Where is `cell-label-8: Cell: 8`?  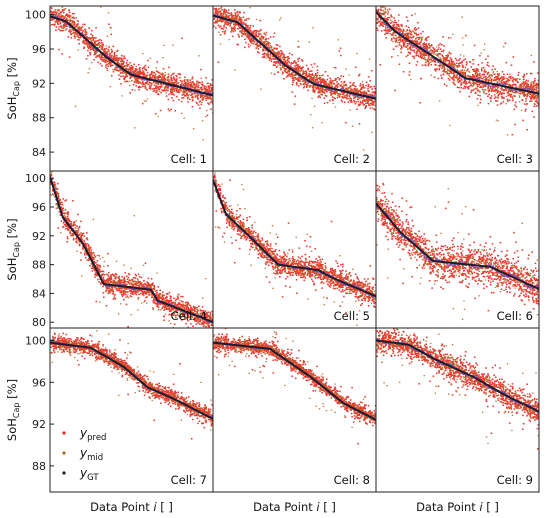
cell-label-8: Cell: 8 is located at coordinates (352, 480).